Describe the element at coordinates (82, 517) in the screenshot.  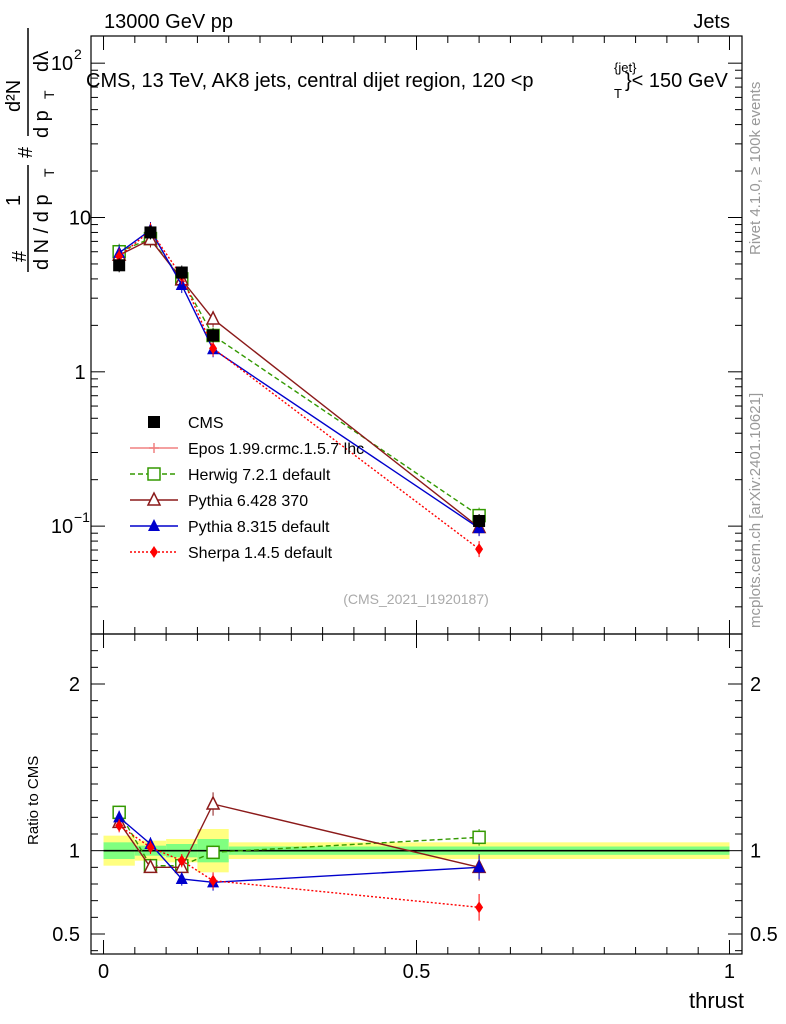
I see `y-tick-label-exp: −1` at that location.